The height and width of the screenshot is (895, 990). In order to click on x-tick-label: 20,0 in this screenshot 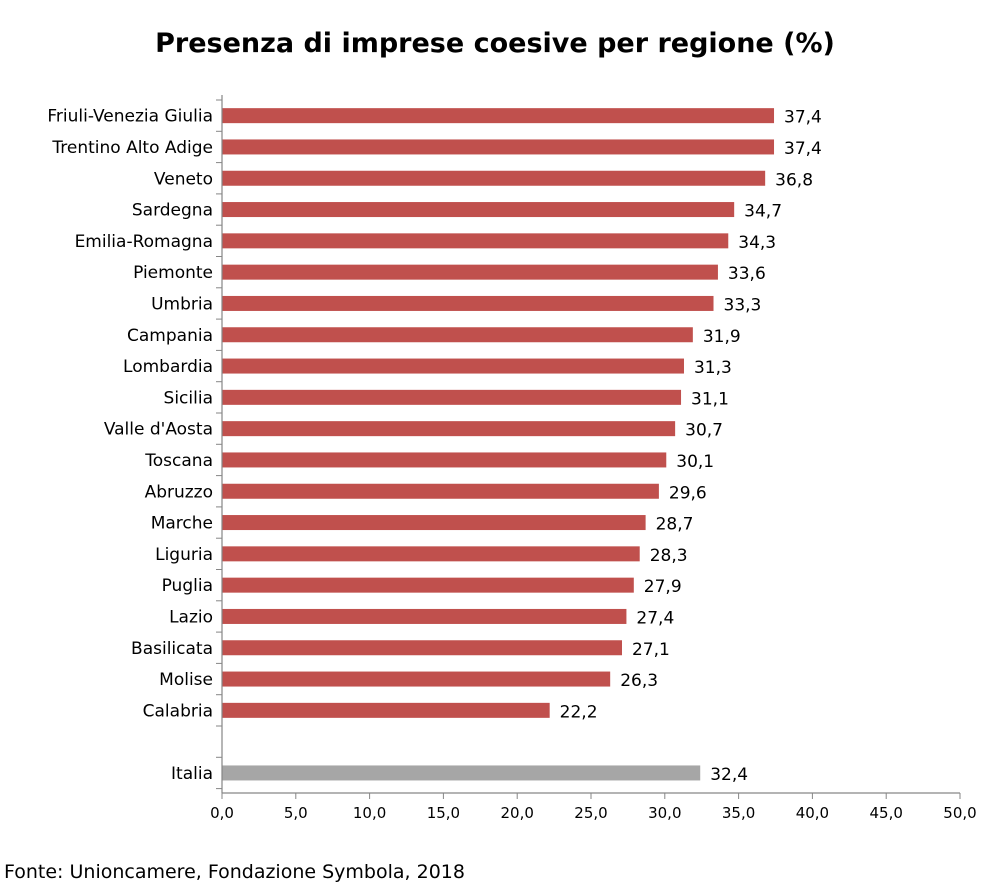, I will do `click(516, 813)`.